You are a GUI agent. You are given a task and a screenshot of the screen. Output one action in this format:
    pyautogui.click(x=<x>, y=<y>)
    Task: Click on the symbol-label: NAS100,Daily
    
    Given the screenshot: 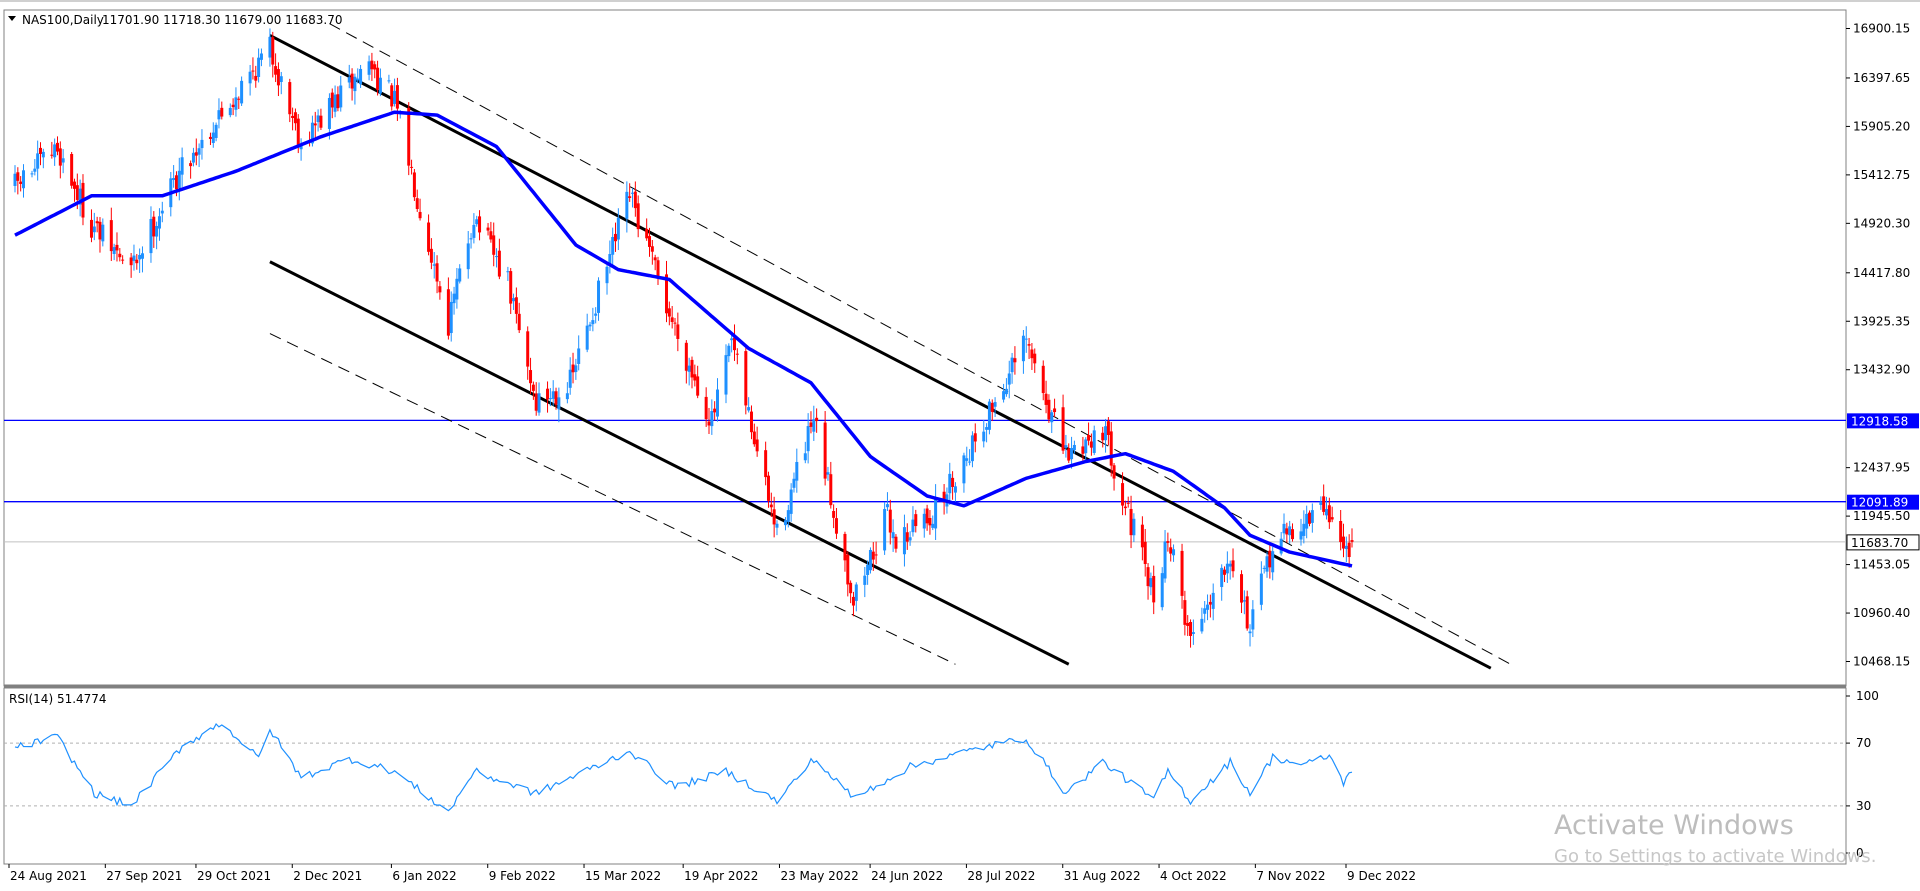 What is the action you would take?
    pyautogui.click(x=63, y=20)
    